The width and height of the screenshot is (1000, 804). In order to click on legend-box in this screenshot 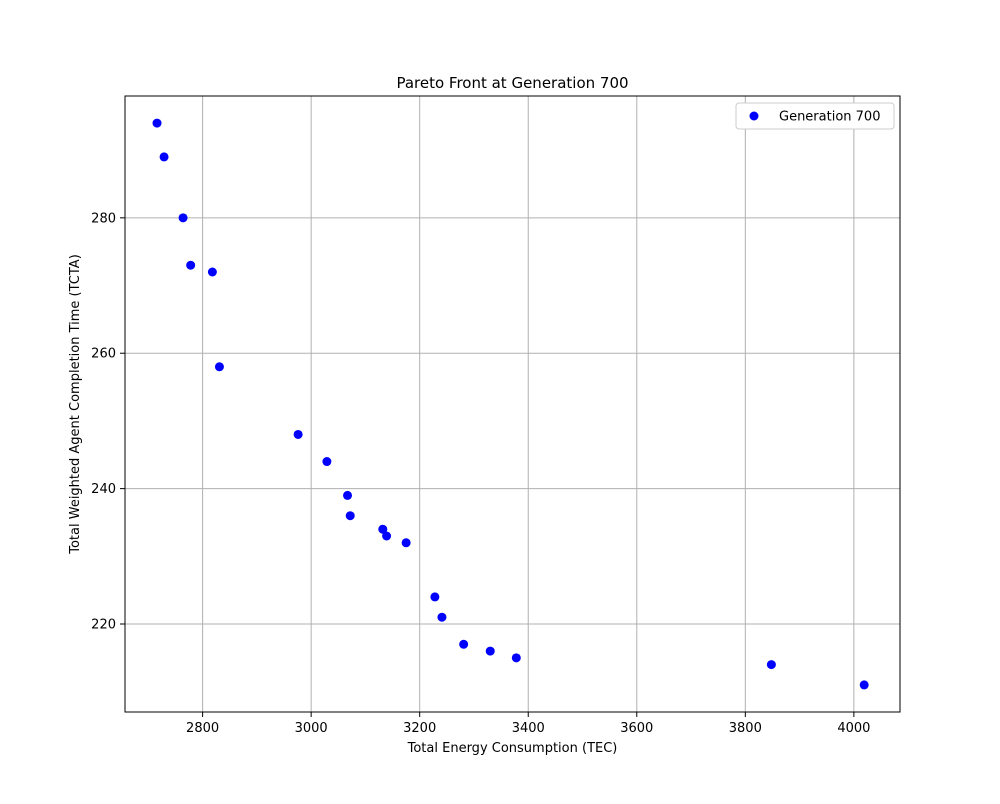, I will do `click(815, 116)`.